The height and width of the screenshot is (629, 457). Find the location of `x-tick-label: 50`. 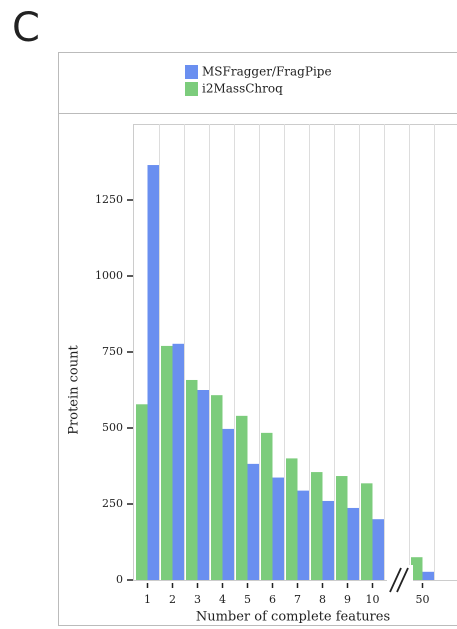

x-tick-label: 50 is located at coordinates (423, 599).